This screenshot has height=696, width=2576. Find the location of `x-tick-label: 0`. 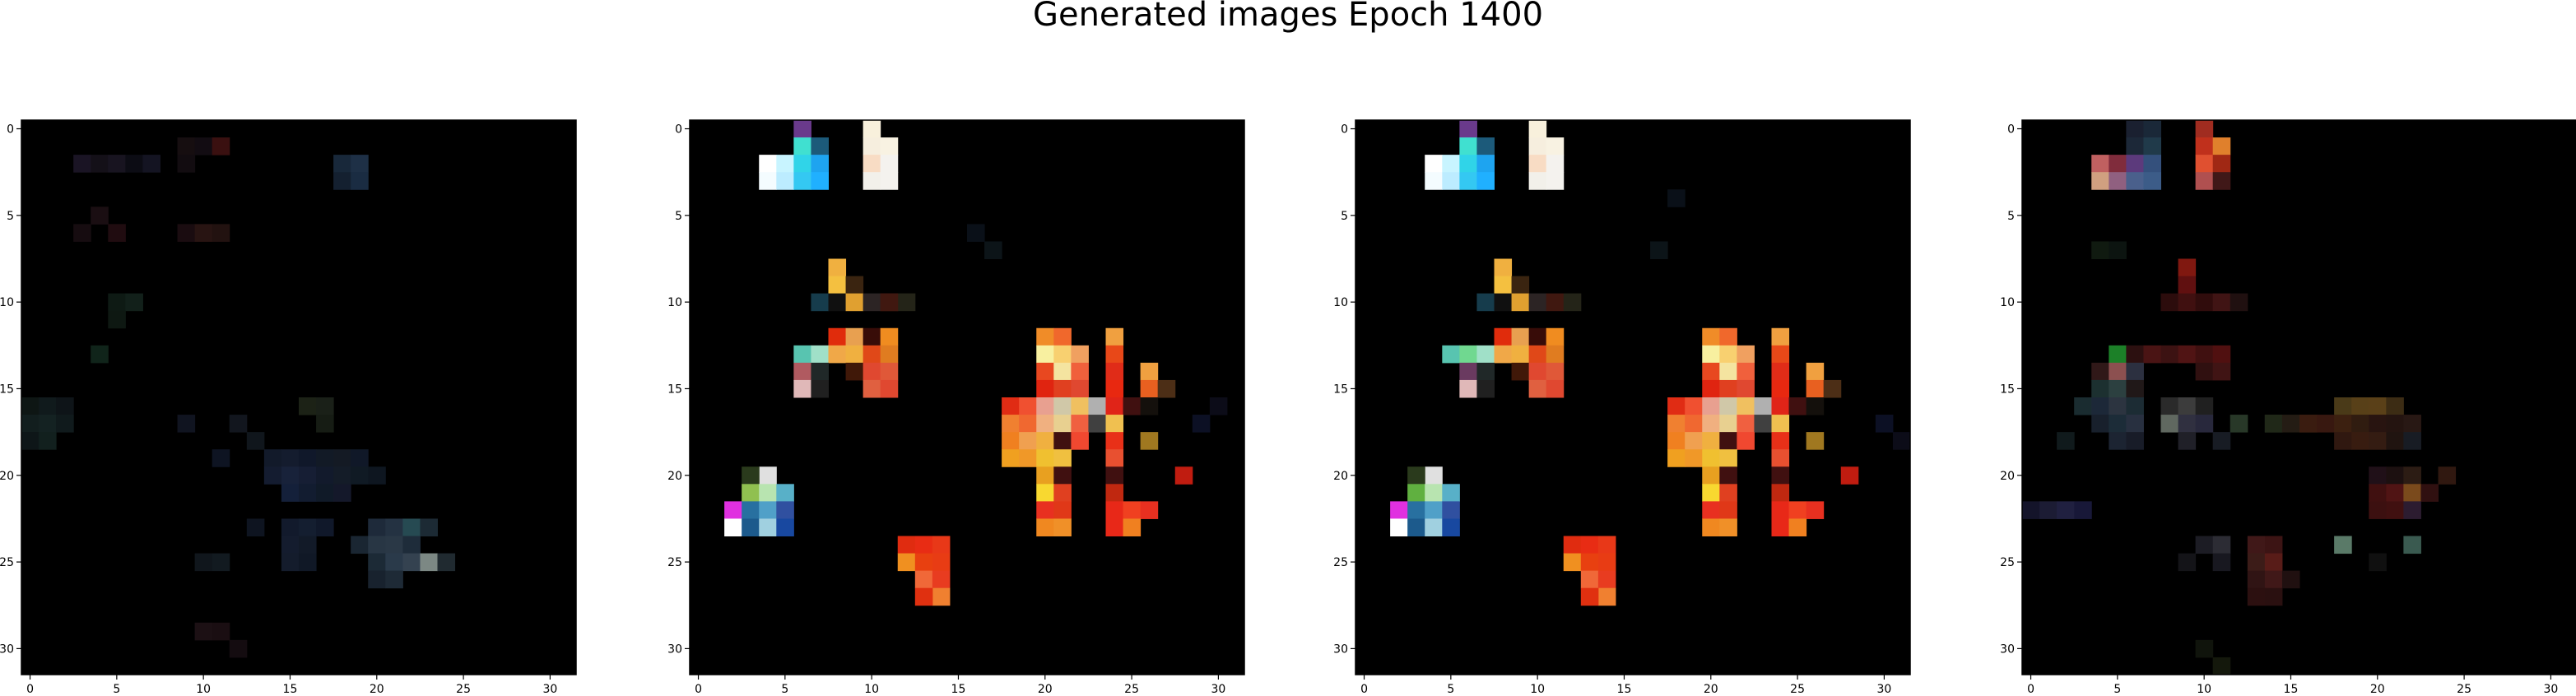

x-tick-label: 0 is located at coordinates (2031, 689).